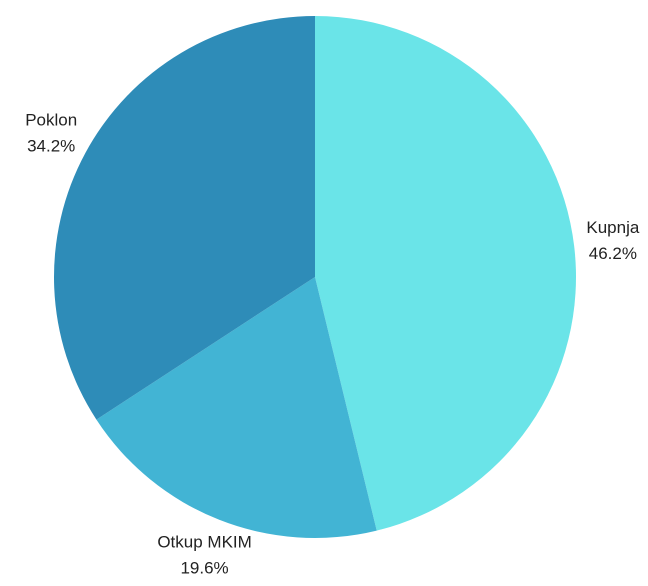 The image size is (648, 586). Describe the element at coordinates (51, 120) in the screenshot. I see `slice-label: Poklon` at that location.